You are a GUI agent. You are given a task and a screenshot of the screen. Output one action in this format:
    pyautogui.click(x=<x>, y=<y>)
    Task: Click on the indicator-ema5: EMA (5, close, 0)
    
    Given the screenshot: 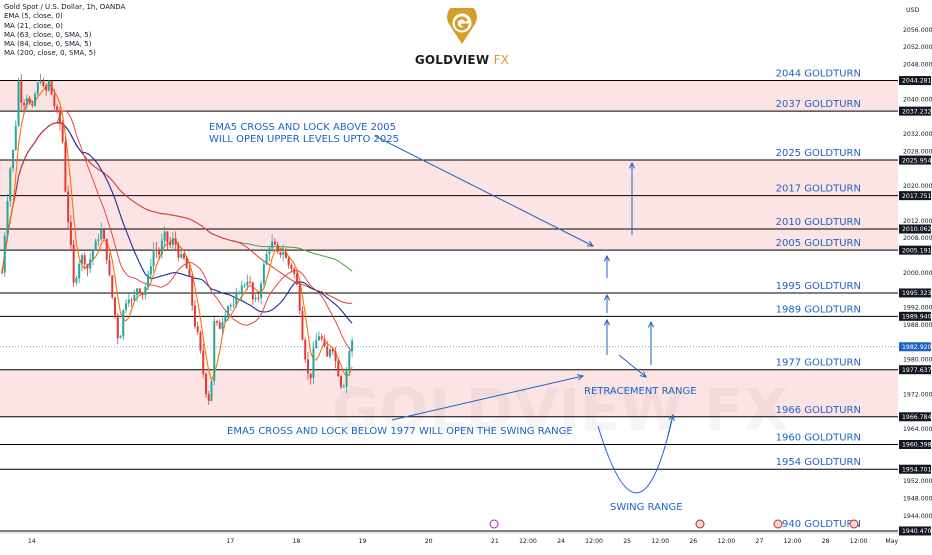 What is the action you would take?
    pyautogui.click(x=33, y=16)
    